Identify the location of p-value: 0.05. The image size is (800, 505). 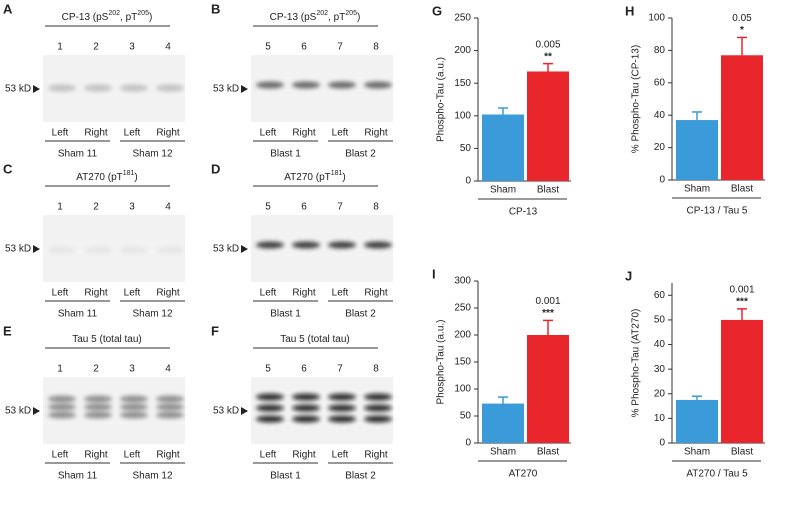
(742, 18).